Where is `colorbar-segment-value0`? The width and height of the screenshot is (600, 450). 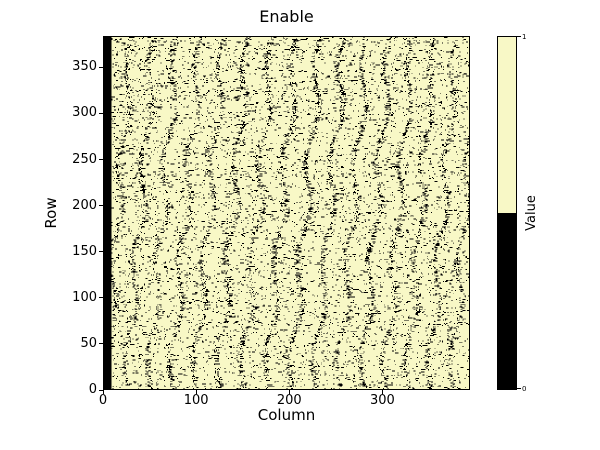
colorbar-segment-value0 is located at coordinates (507, 301).